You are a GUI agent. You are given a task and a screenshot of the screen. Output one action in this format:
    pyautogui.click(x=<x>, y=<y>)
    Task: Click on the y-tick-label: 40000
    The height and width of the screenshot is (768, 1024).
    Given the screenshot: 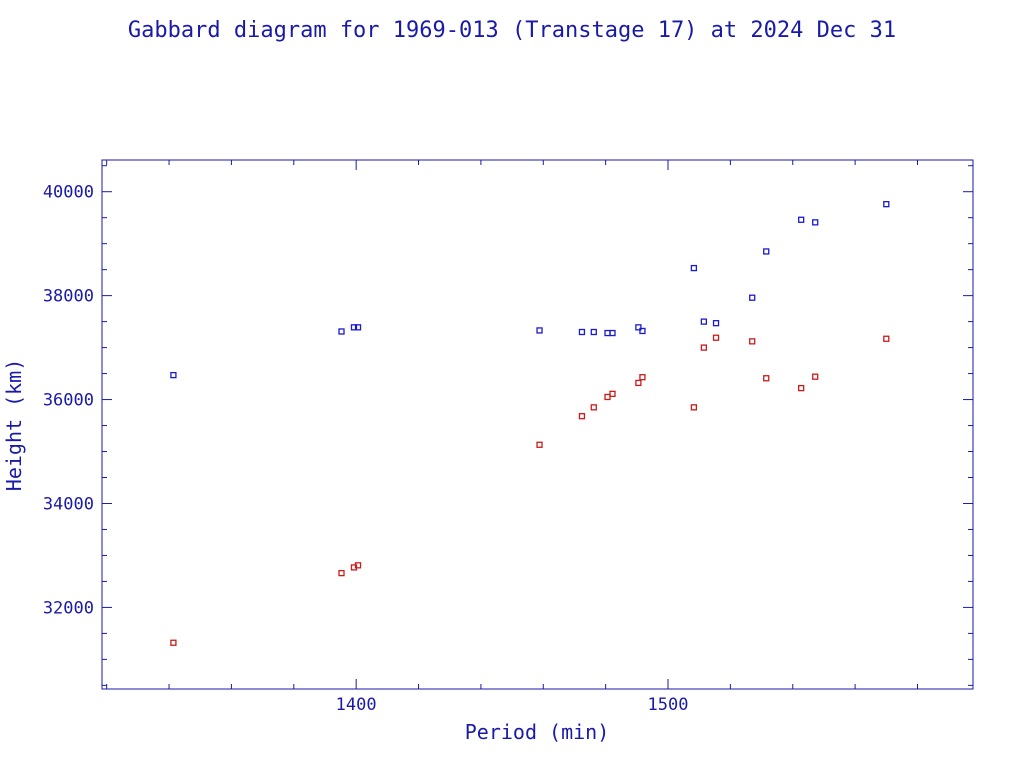 What is the action you would take?
    pyautogui.click(x=68, y=193)
    